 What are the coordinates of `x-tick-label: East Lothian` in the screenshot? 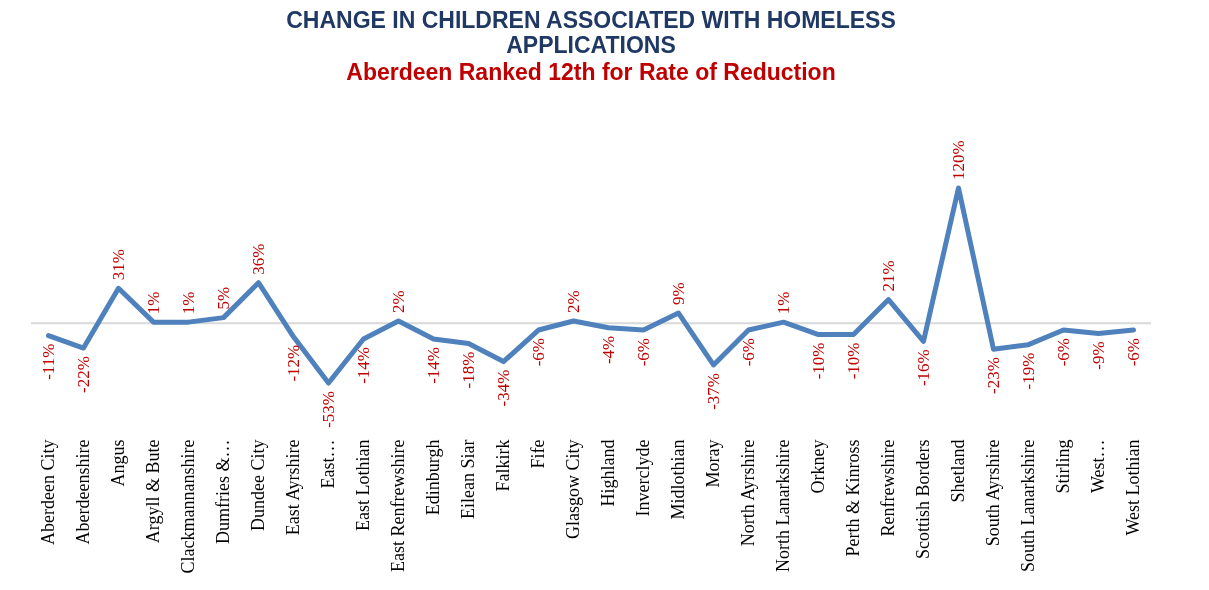 It's located at (363, 485).